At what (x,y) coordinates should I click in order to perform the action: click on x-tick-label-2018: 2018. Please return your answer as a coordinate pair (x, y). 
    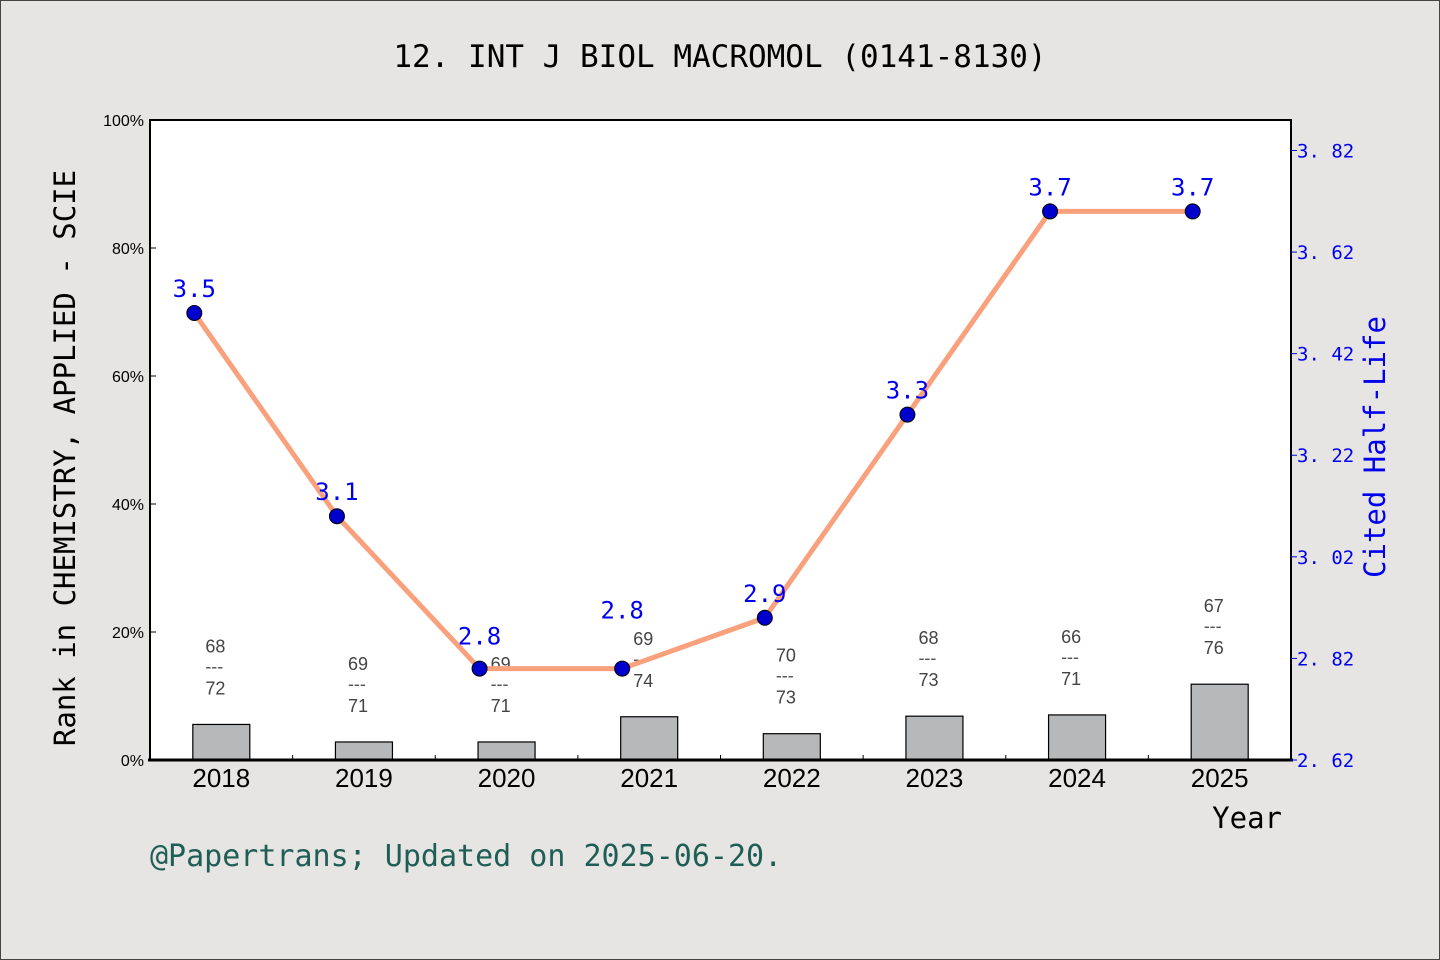
    Looking at the image, I should click on (221, 778).